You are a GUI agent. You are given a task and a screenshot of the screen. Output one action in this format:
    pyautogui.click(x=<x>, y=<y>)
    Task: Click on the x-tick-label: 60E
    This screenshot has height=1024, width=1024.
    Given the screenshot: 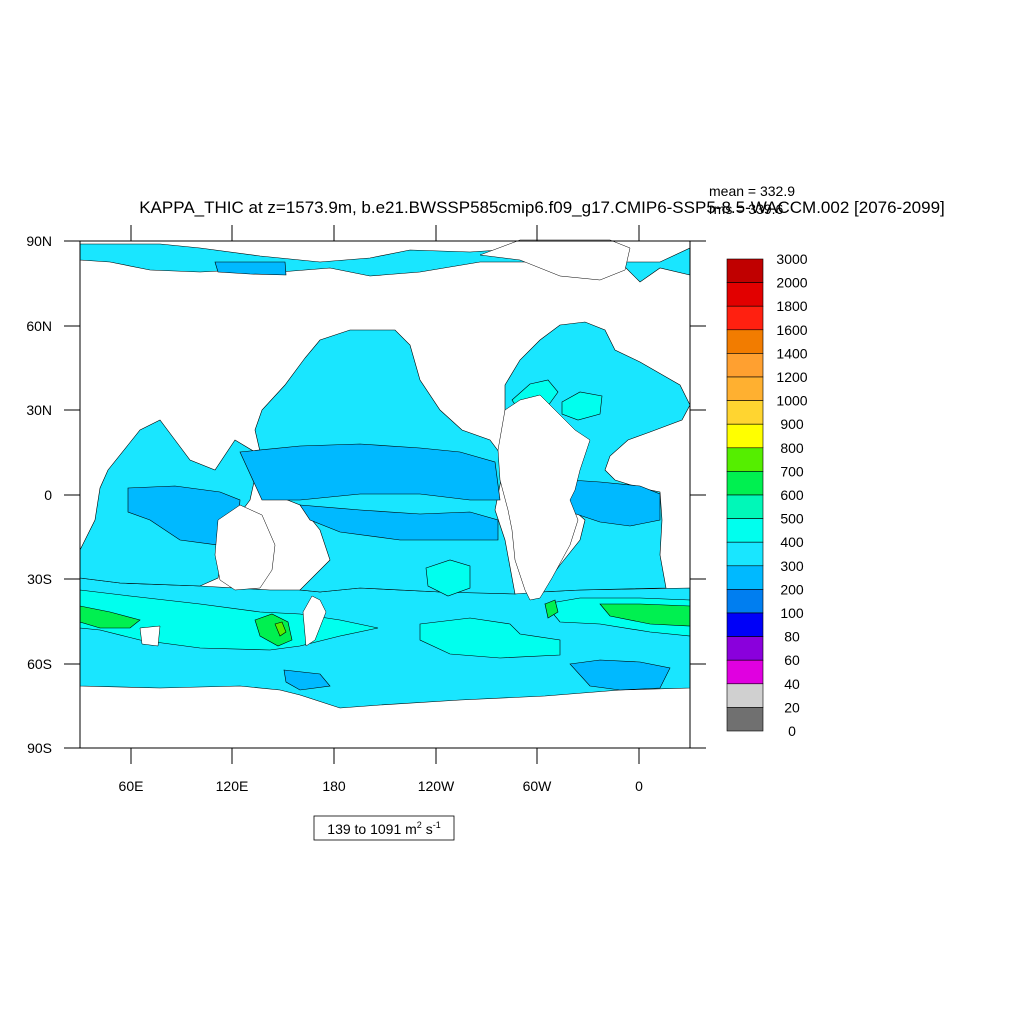 What is the action you would take?
    pyautogui.click(x=131, y=786)
    